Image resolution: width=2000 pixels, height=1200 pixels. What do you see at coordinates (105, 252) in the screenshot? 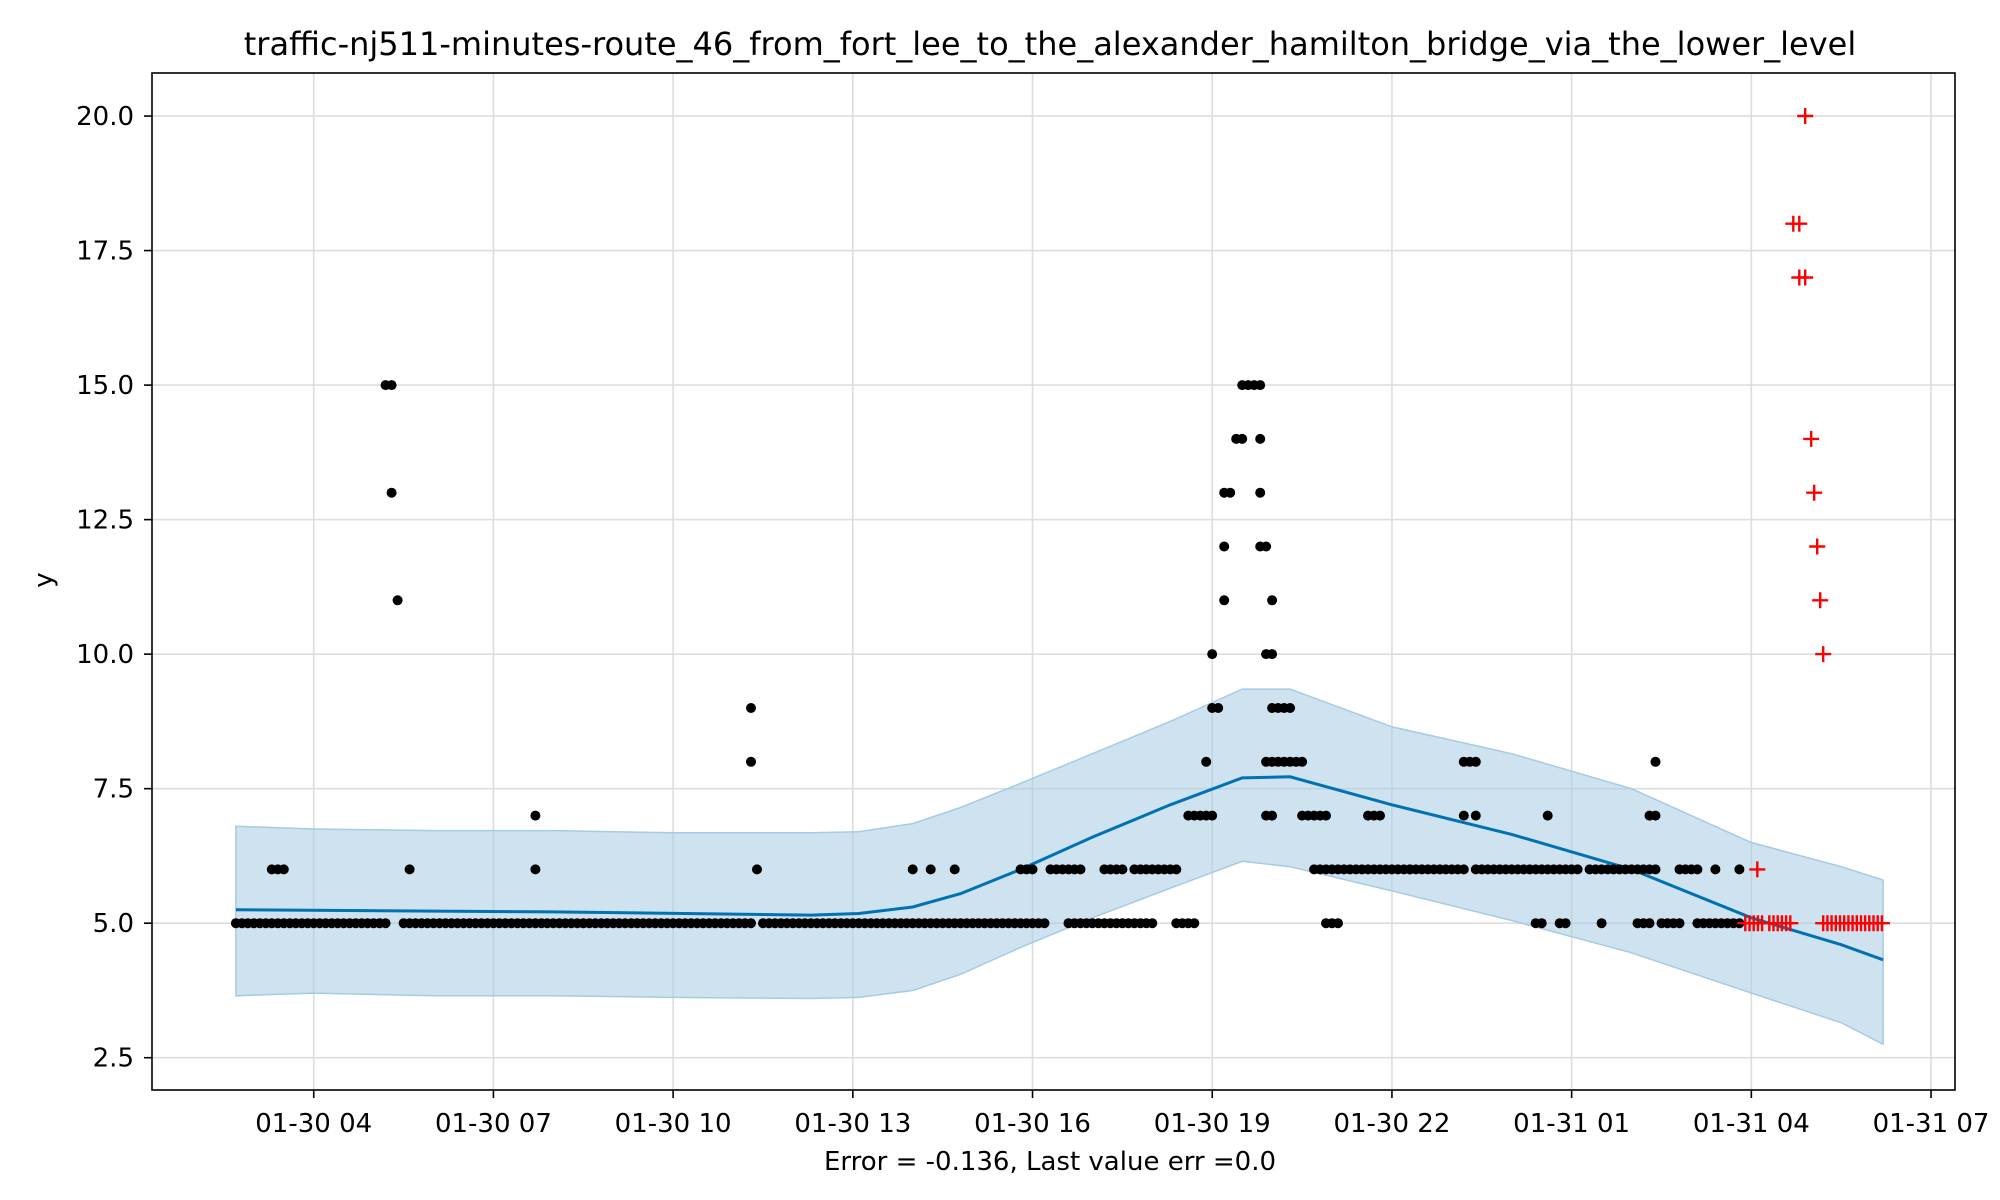
I see `y-tick-label: 17.5` at bounding box center [105, 252].